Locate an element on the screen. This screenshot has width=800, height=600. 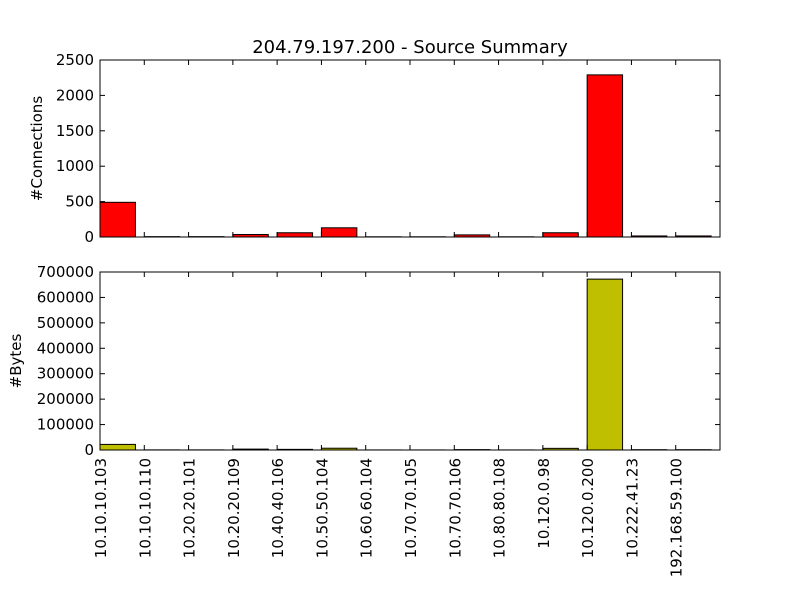
bar-10.40.40.106 is located at coordinates (295, 235).